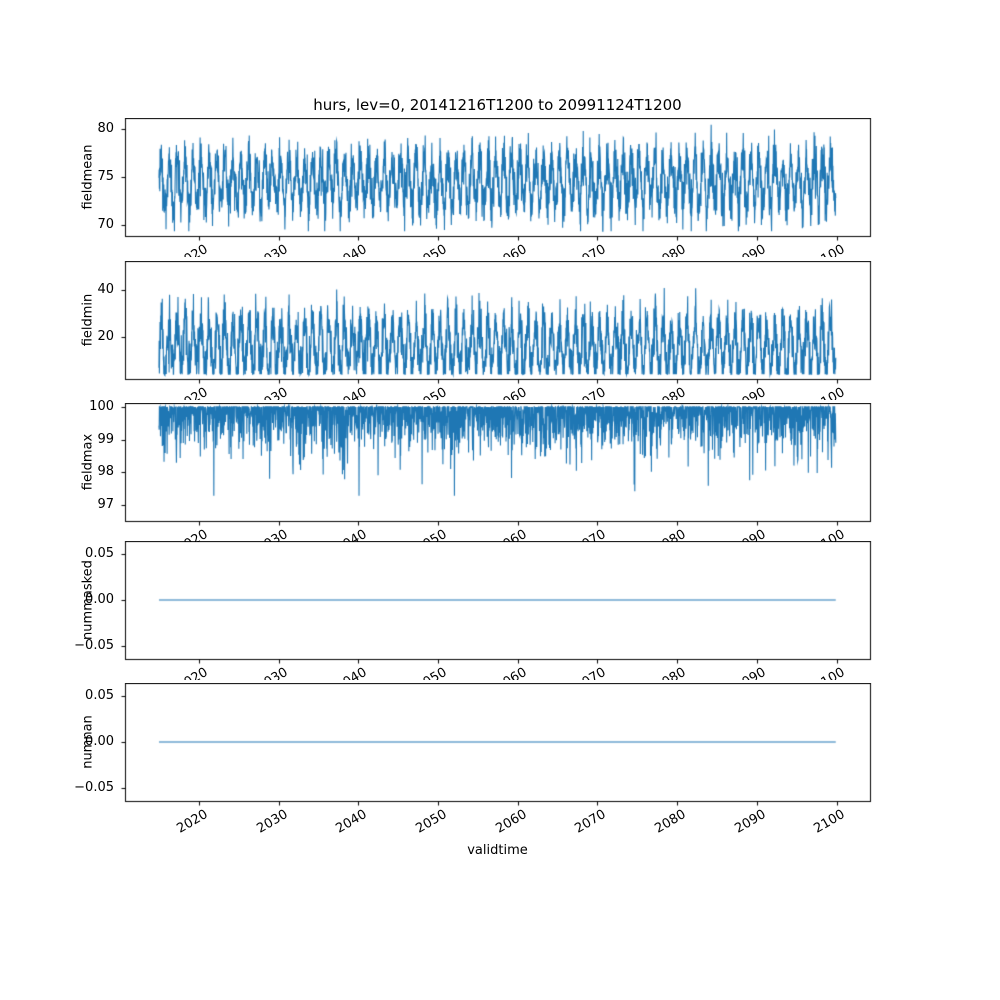  I want to click on y-tick-label: 40, so click(105, 289).